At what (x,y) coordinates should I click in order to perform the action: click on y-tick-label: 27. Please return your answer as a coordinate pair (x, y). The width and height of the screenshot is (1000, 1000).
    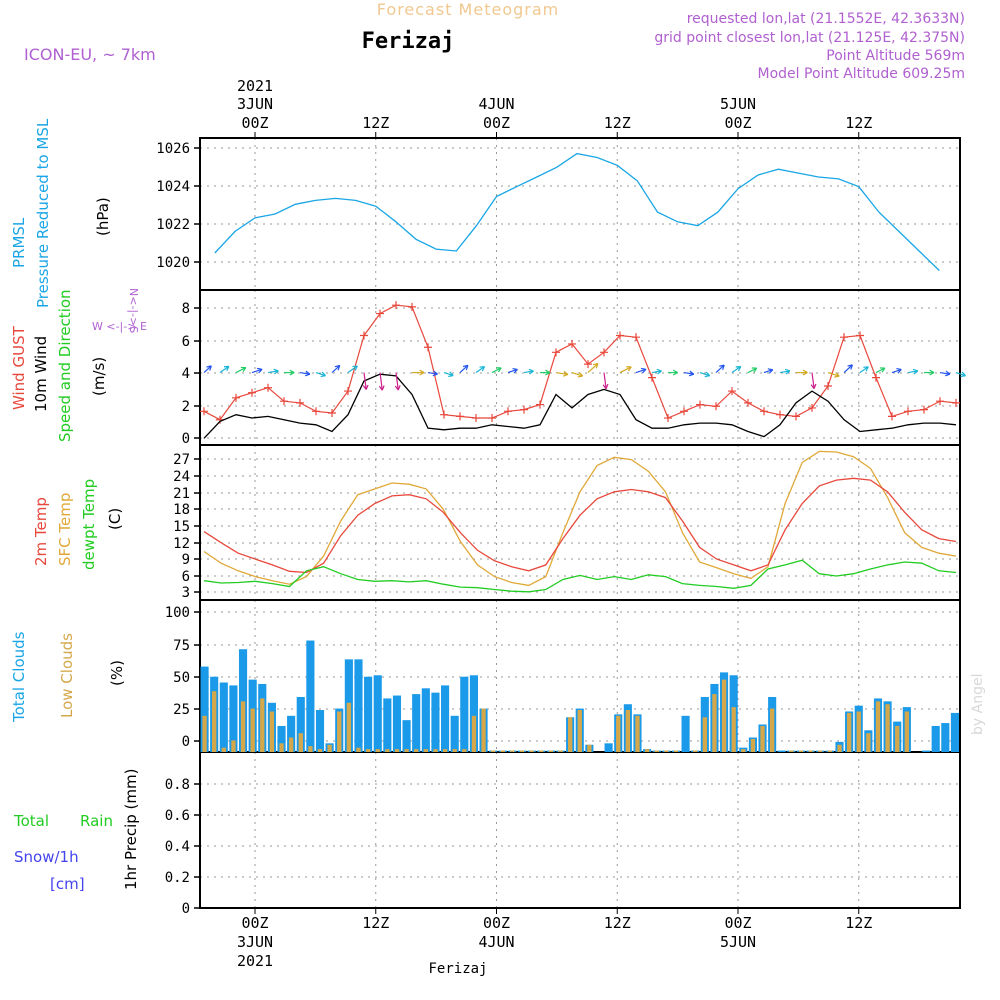
    Looking at the image, I should click on (181, 460).